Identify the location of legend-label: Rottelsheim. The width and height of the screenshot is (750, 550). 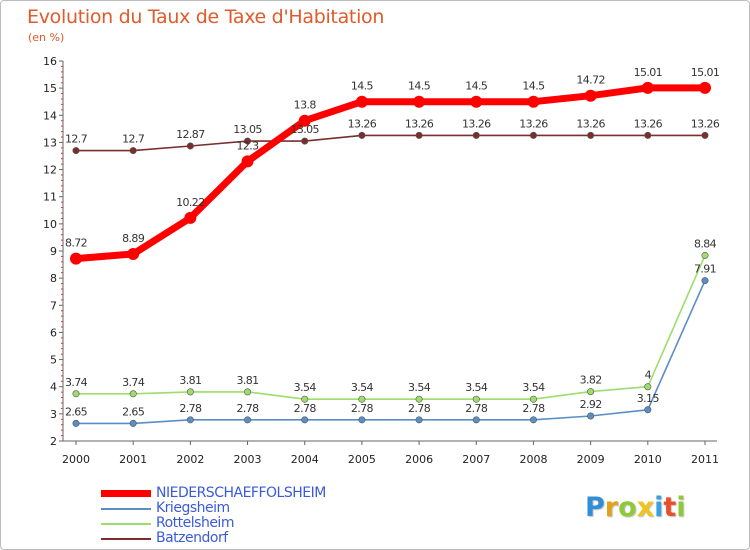
(195, 523).